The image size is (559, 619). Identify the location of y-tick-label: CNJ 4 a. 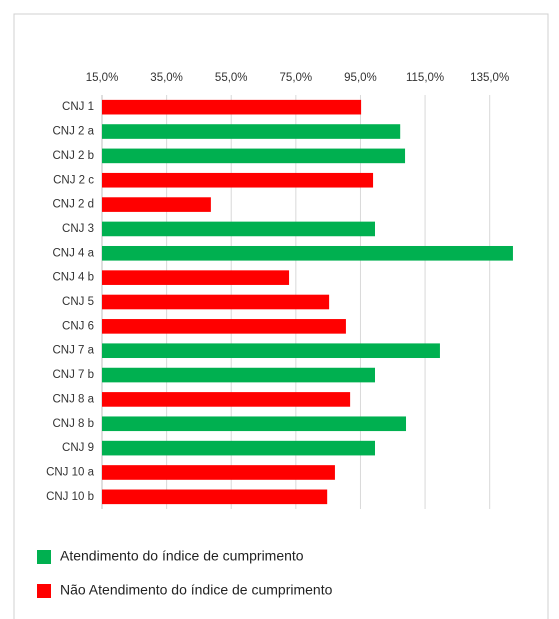
(73, 253).